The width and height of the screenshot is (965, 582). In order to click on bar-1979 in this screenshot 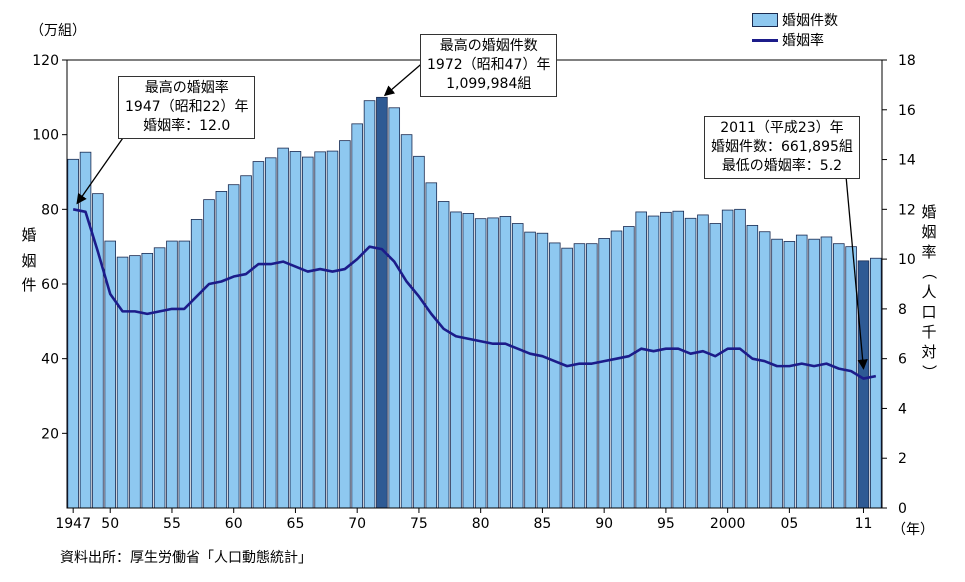, I will do `click(468, 361)`.